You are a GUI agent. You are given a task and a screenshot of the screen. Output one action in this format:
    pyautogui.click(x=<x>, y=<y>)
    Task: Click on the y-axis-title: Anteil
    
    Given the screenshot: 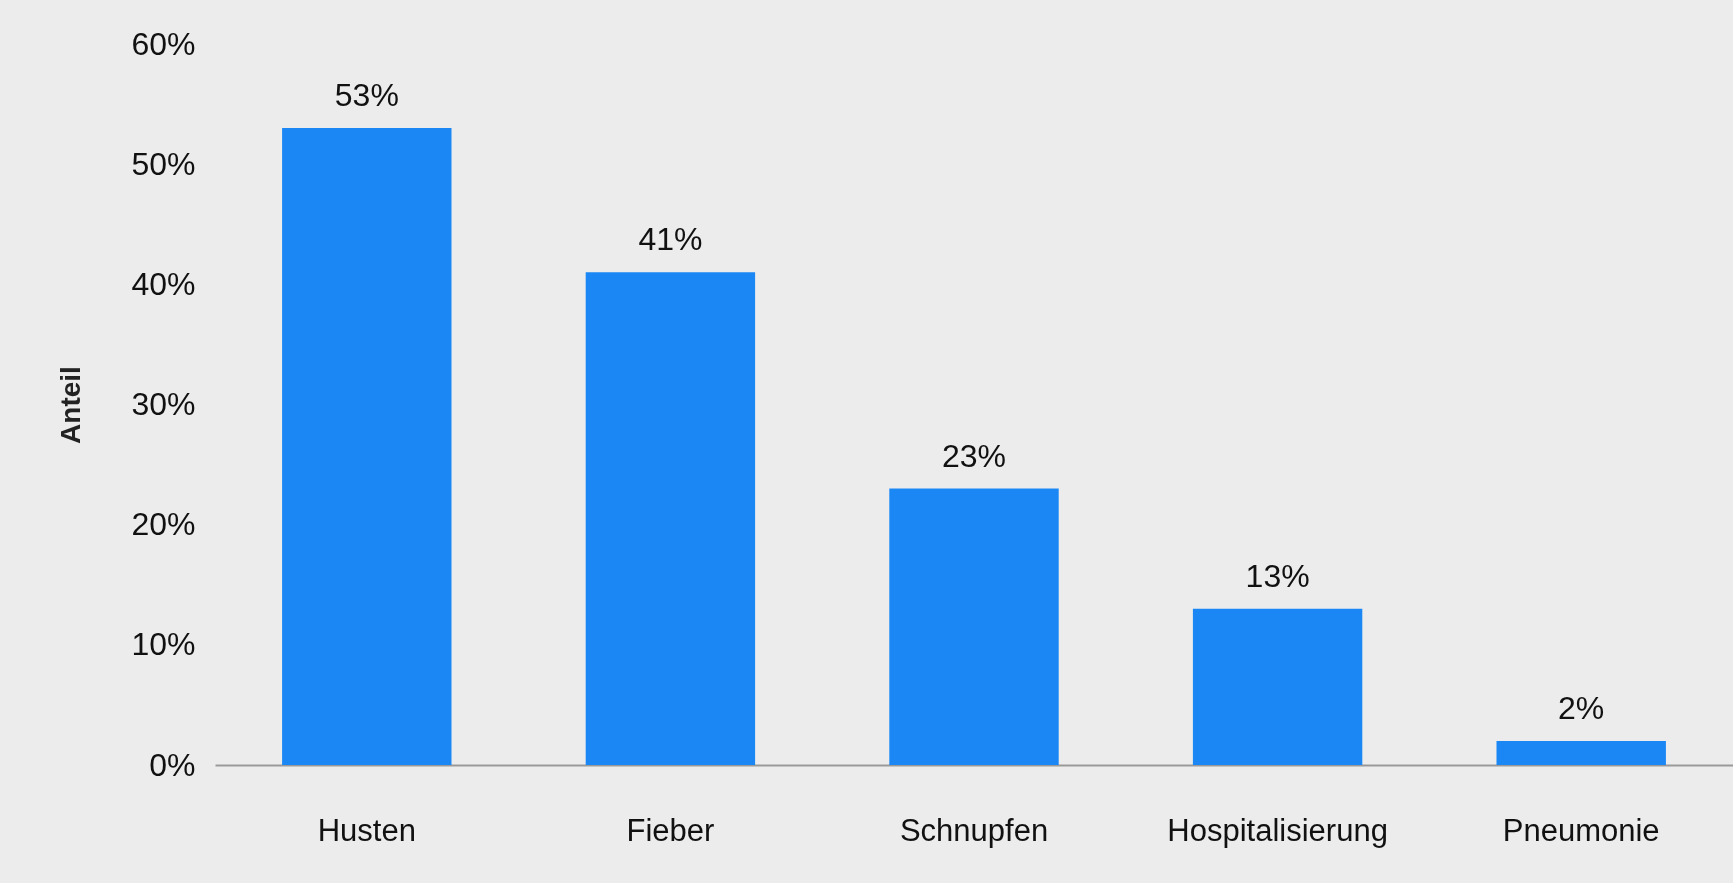 What is the action you would take?
    pyautogui.click(x=71, y=405)
    